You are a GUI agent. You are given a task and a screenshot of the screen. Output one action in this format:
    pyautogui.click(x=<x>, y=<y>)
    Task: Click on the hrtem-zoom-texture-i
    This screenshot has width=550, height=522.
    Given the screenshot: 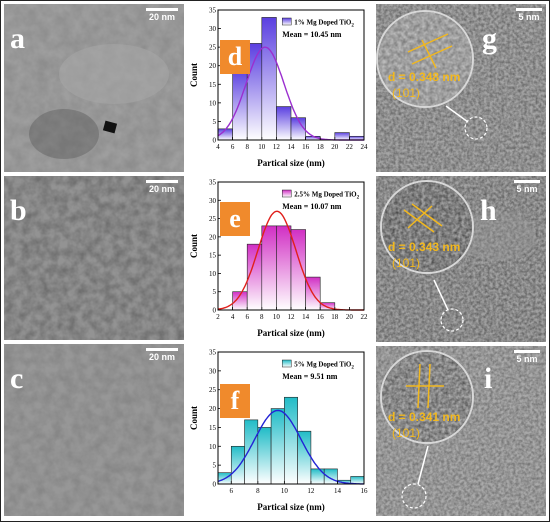 What is the action you would take?
    pyautogui.click(x=427, y=397)
    